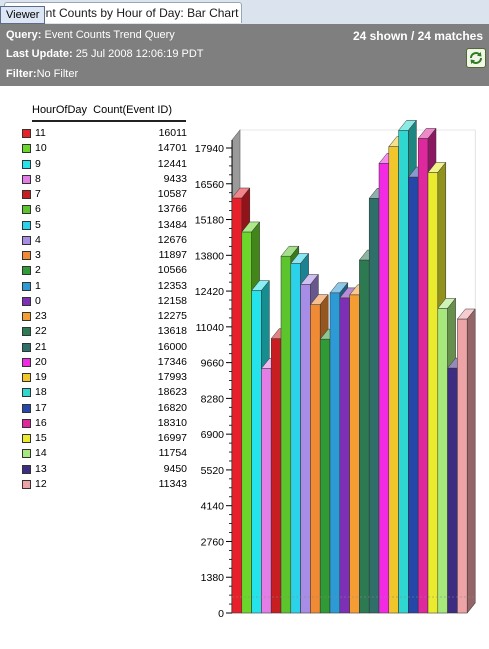 The height and width of the screenshot is (649, 489). What do you see at coordinates (172, 148) in the screenshot?
I see `legend-count-value: 14701` at bounding box center [172, 148].